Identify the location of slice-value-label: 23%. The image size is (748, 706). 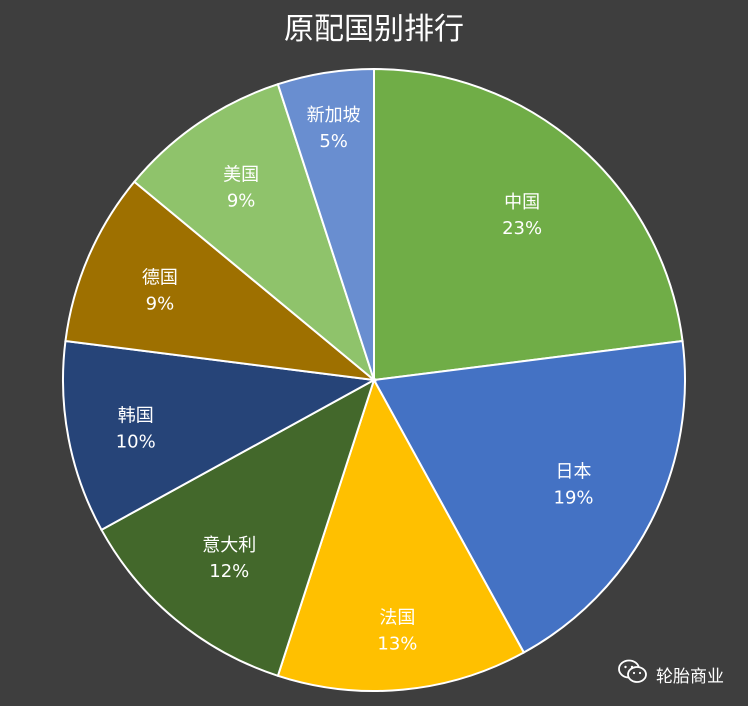
(522, 228).